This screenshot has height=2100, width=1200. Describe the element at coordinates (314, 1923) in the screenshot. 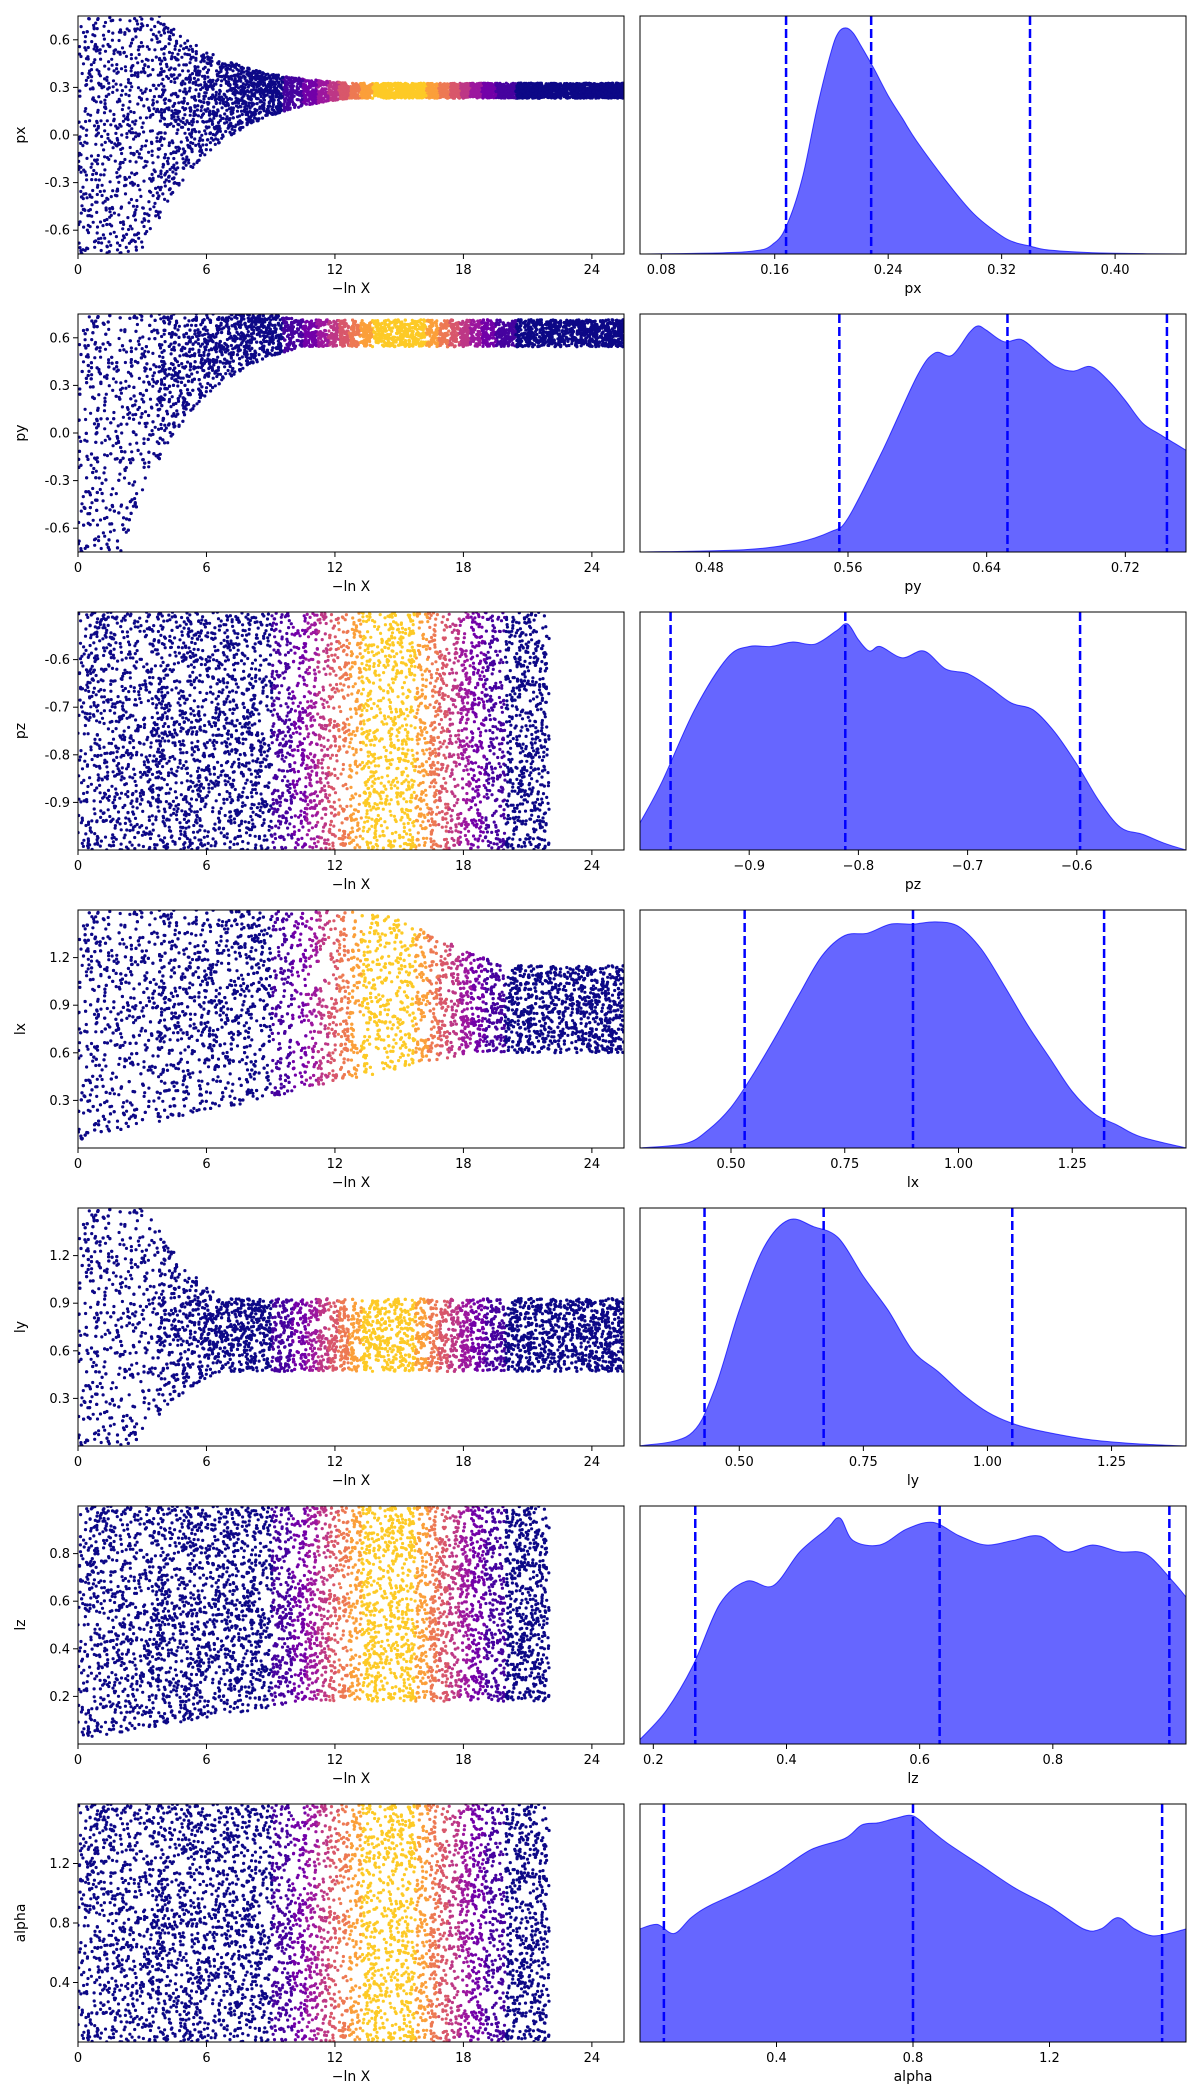

I see `trace-alpha-points` at that location.